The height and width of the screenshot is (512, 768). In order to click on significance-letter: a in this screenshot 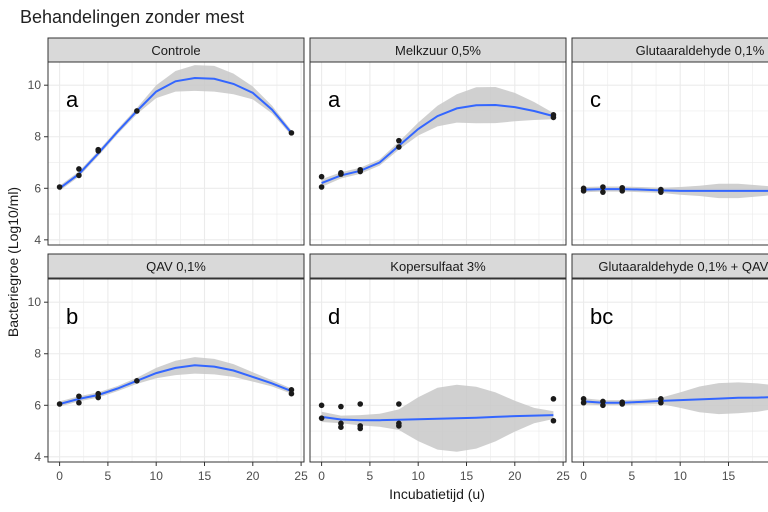, I will do `click(72, 99)`.